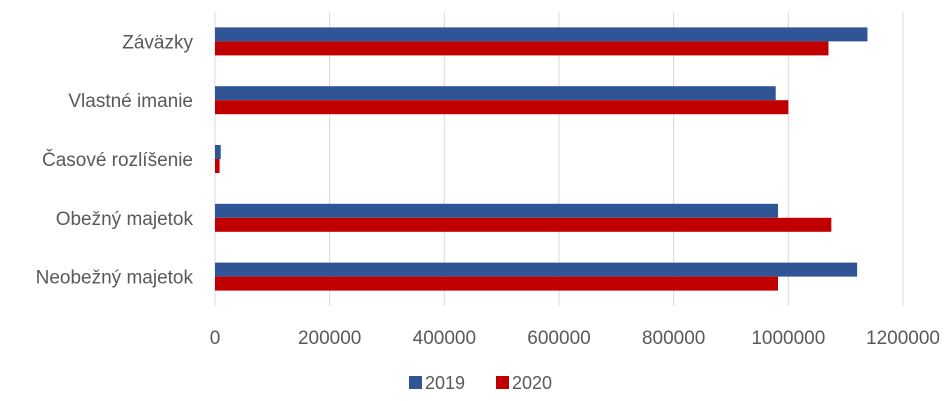 The height and width of the screenshot is (401, 946). I want to click on x-tick-label: 400000, so click(444, 338).